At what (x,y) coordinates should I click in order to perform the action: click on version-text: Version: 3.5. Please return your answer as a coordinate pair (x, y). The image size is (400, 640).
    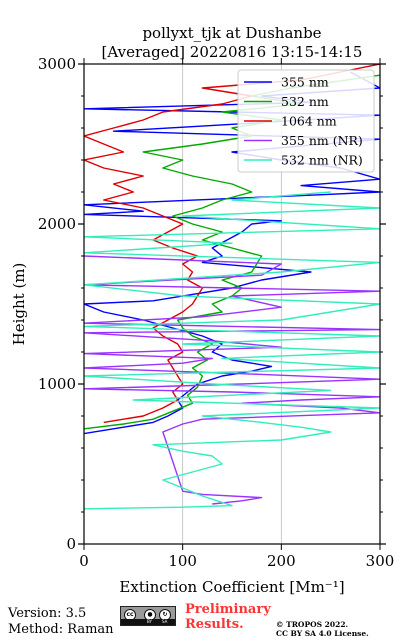
    Looking at the image, I should click on (47, 613).